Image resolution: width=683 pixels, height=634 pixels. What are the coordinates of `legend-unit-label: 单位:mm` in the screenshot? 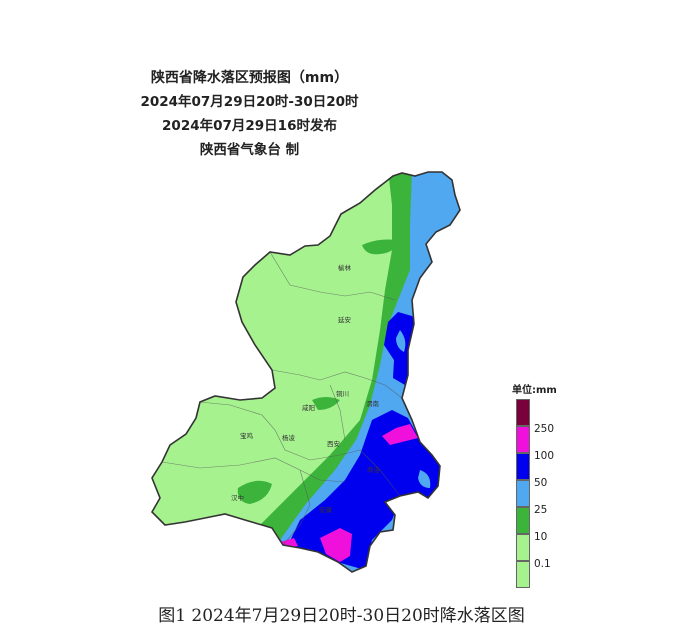 It's located at (534, 390).